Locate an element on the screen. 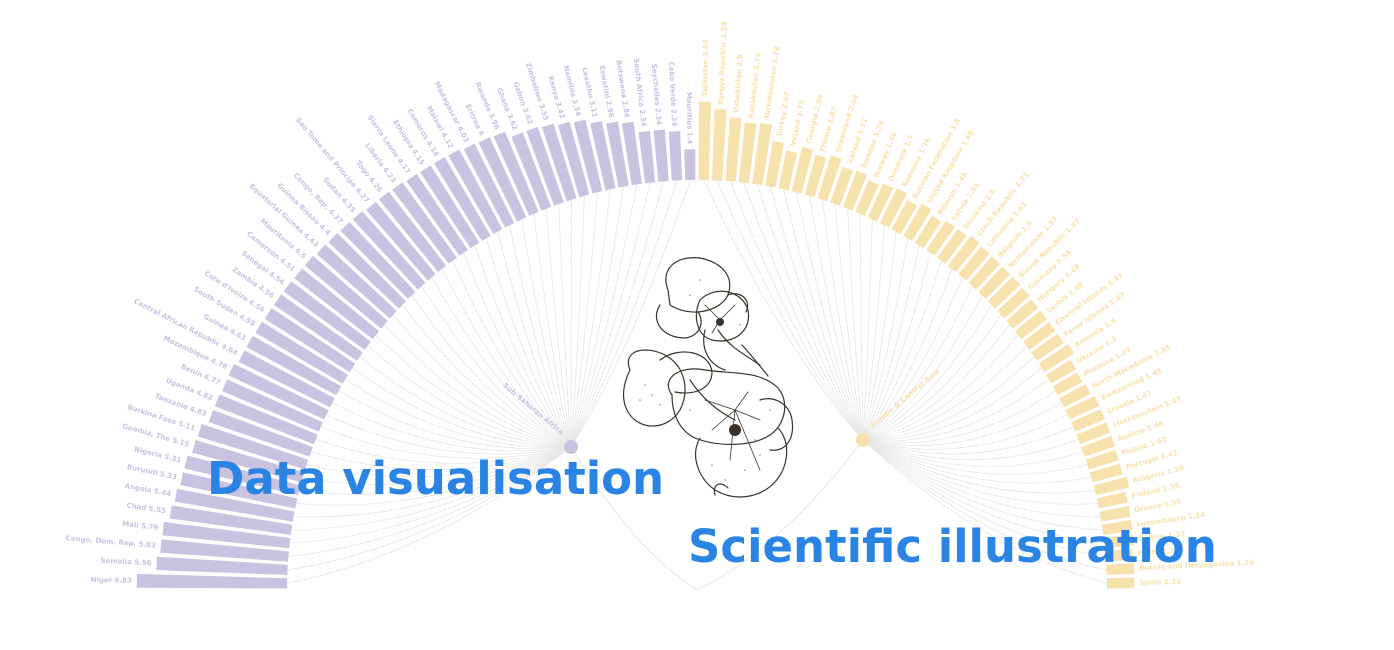 The height and width of the screenshot is (650, 1394). group-label: Sub-Saharan Africa is located at coordinates (533, 408).